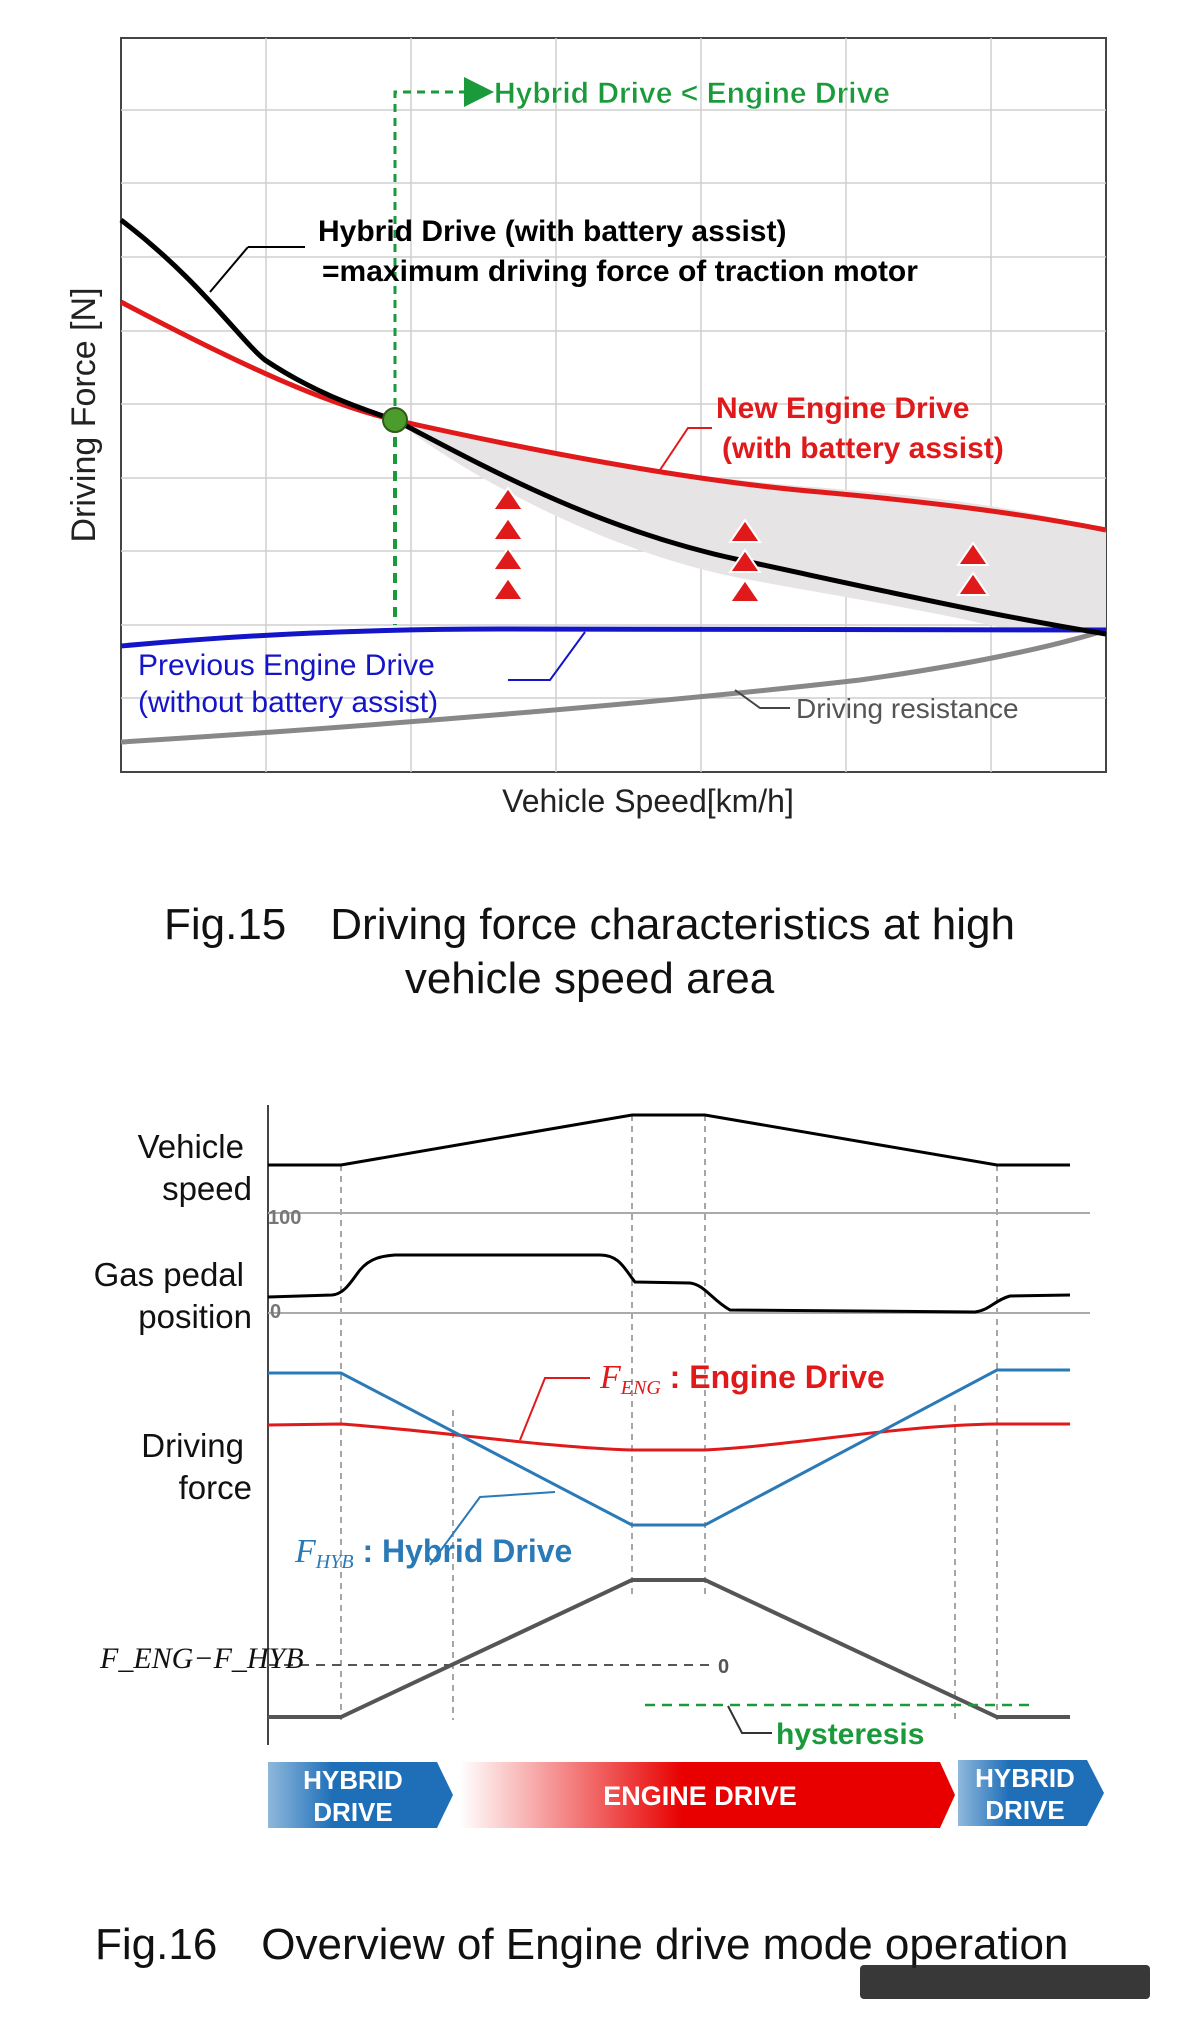  Describe the element at coordinates (492, 1528) in the screenshot. I see `f-hyb-leader` at that location.